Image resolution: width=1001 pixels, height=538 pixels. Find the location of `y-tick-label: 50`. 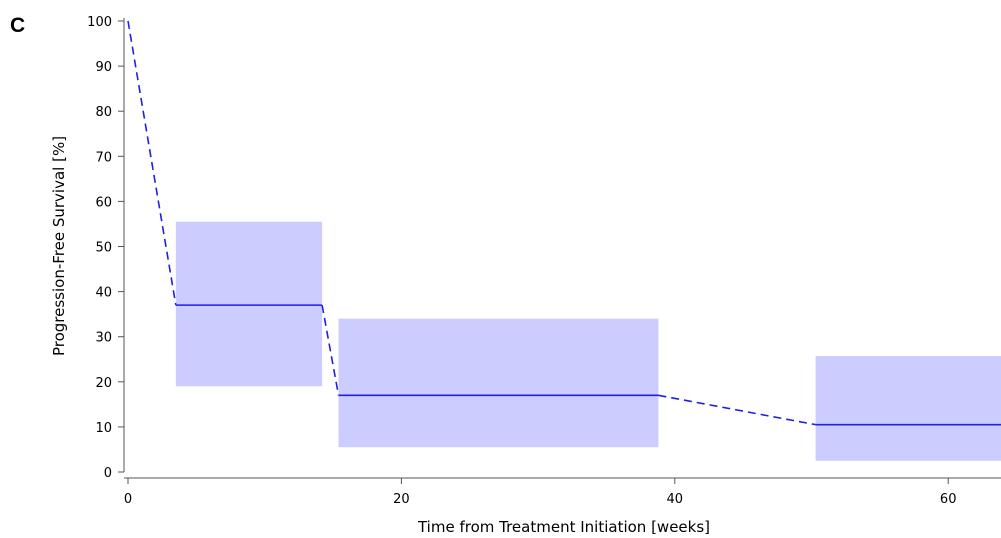

y-tick-label: 50 is located at coordinates (103, 248).